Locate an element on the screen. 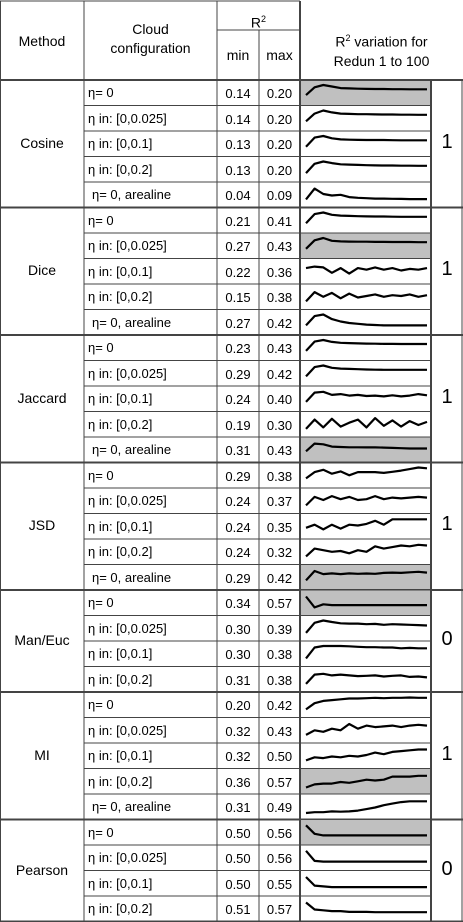 The height and width of the screenshot is (922, 463). method-label: Pearson is located at coordinates (42, 869).